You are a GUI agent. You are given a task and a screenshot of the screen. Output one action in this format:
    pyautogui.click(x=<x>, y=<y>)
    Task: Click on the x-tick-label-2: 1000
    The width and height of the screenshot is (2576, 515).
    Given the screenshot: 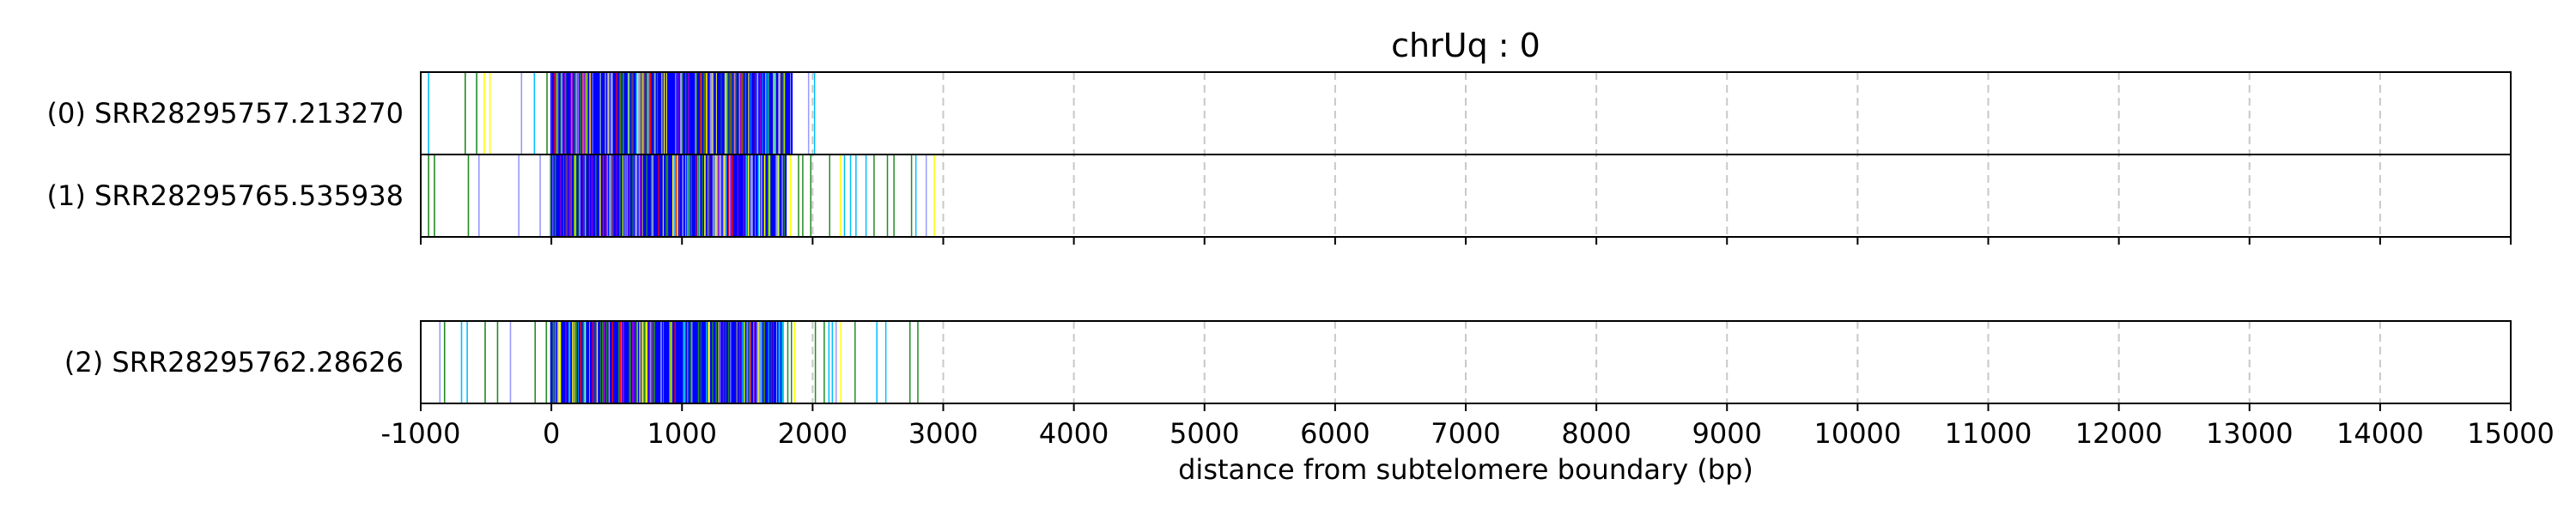 What is the action you would take?
    pyautogui.click(x=682, y=433)
    